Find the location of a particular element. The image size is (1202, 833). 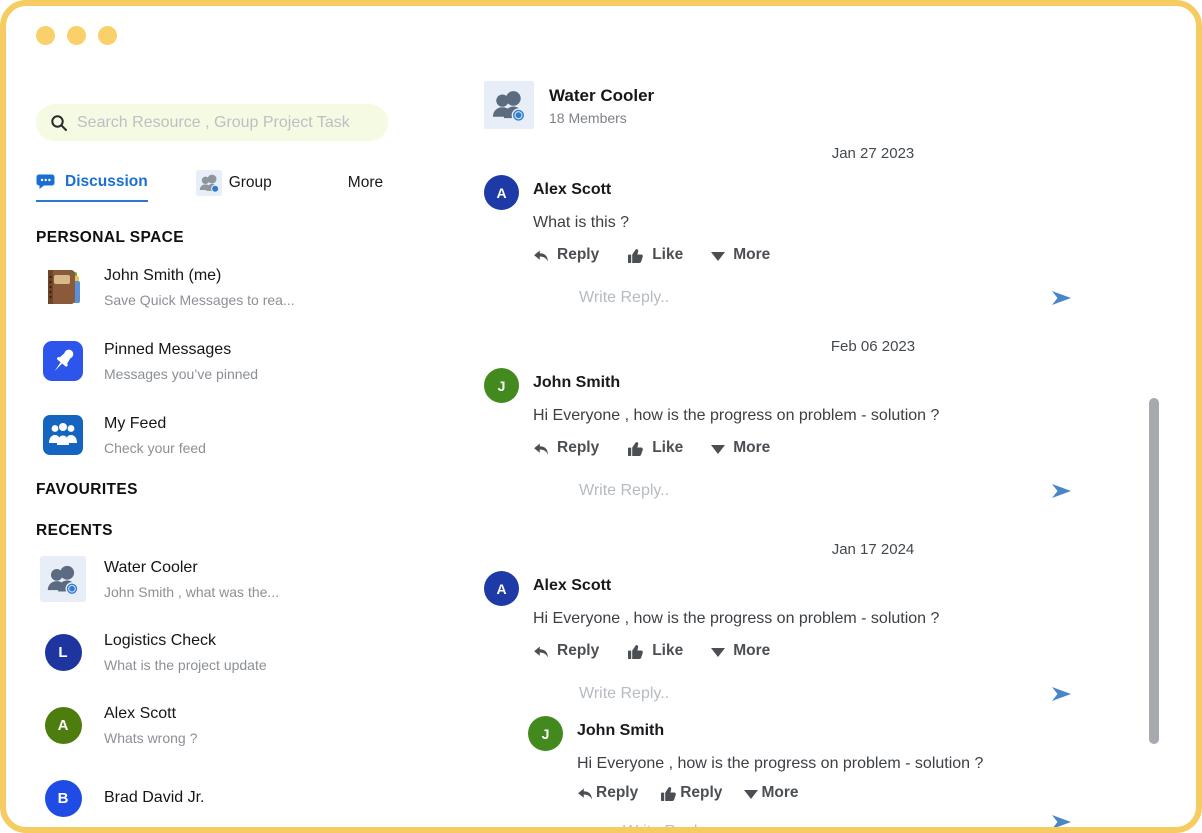

channel-icon is located at coordinates (509, 105).